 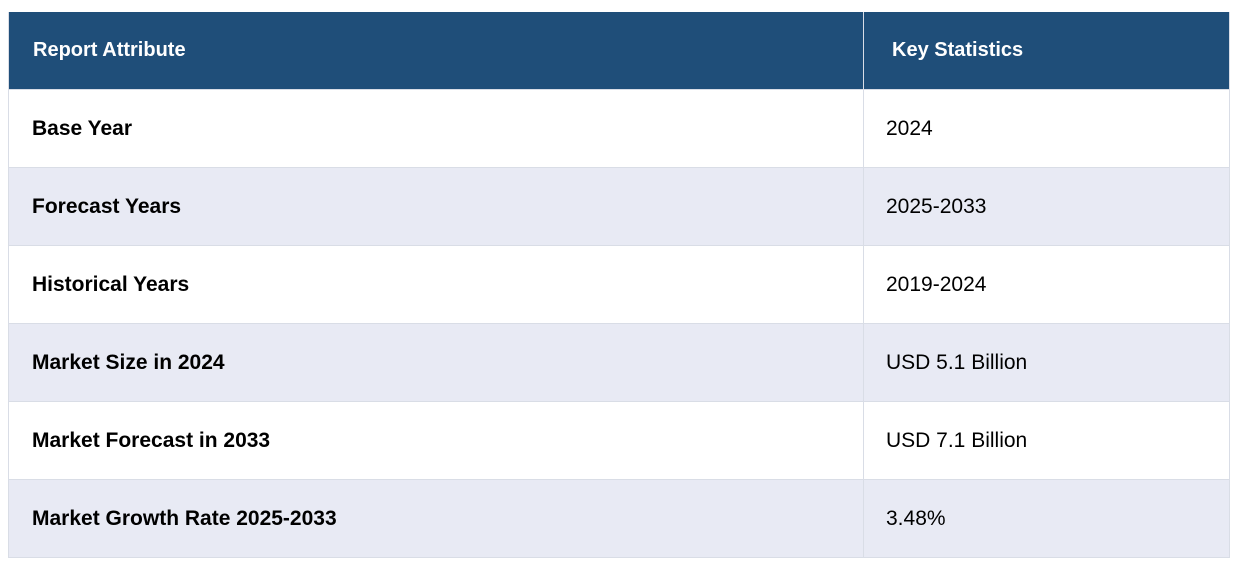 What do you see at coordinates (1046, 284) in the screenshot?
I see `row-value: 2019-2024` at bounding box center [1046, 284].